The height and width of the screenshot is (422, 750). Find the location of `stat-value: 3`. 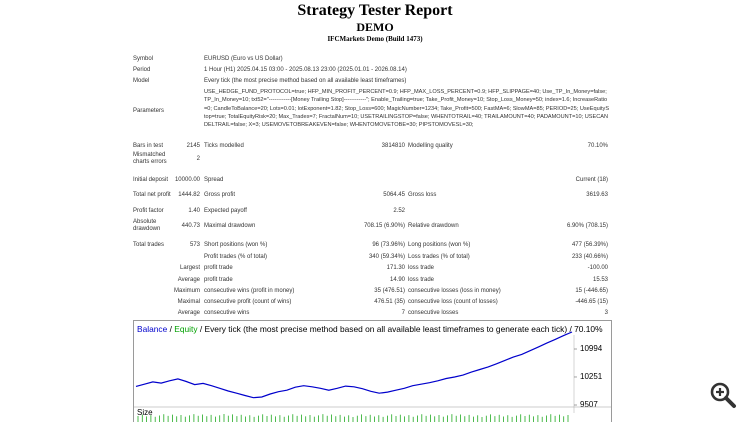

stat-value: 3 is located at coordinates (606, 312).